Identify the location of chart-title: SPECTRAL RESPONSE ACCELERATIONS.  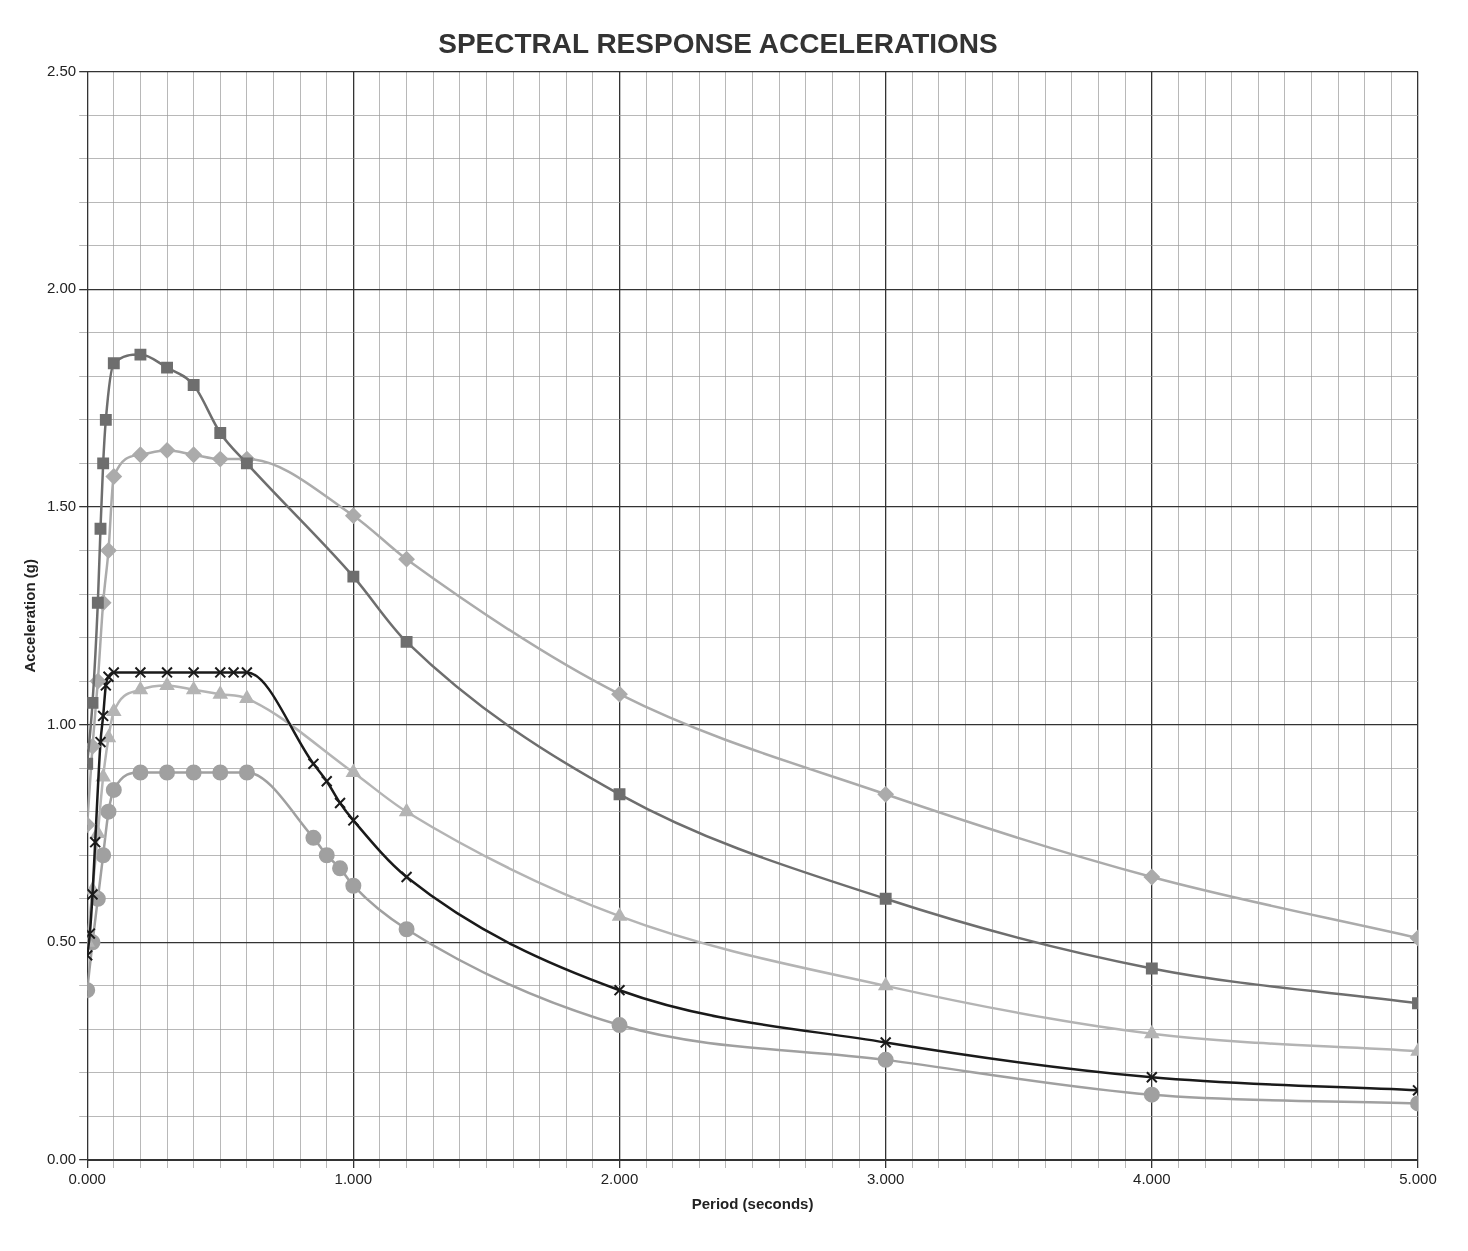
(718, 43).